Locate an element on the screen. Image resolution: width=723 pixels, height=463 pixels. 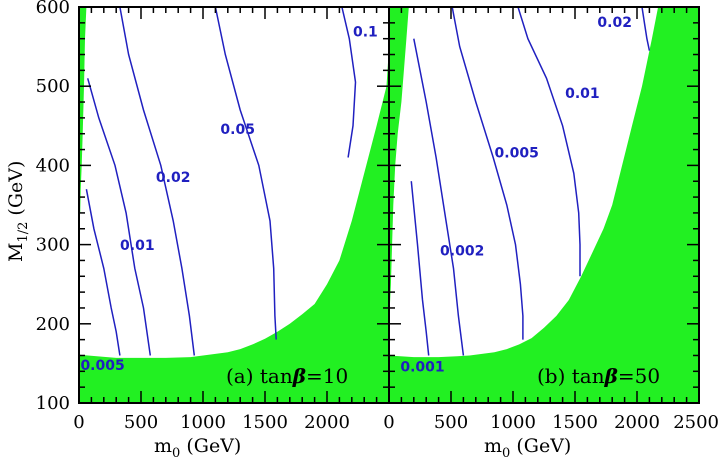
excluded-region is located at coordinates (83, 110).